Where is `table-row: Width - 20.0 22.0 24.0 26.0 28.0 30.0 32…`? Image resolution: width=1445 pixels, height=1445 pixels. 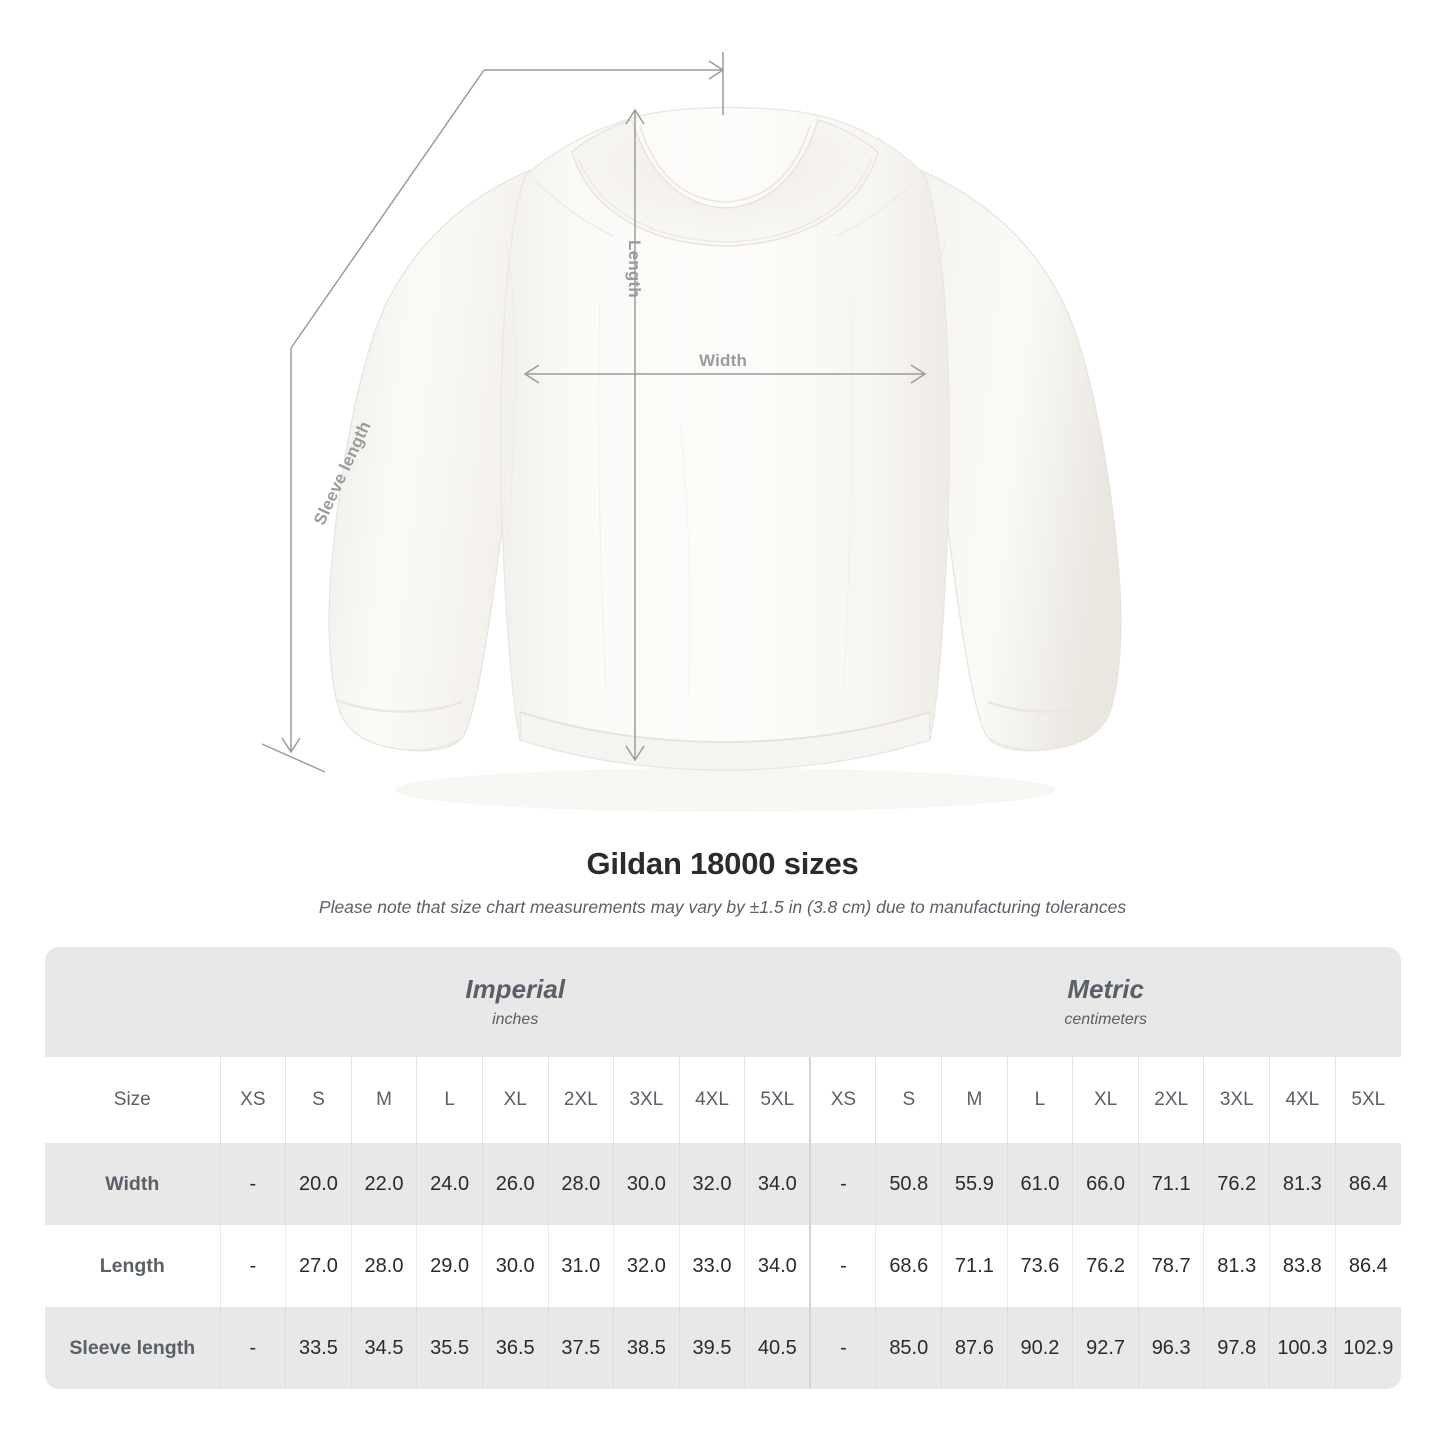 table-row: Width - 20.0 22.0 24.0 26.0 28.0 30.0 32… is located at coordinates (723, 1184).